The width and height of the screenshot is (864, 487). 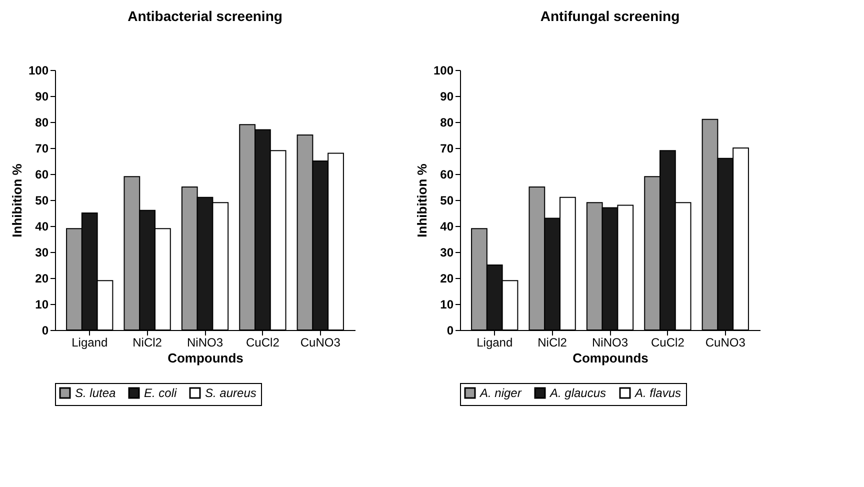 I want to click on legend-label: A. glaucus, so click(x=577, y=393).